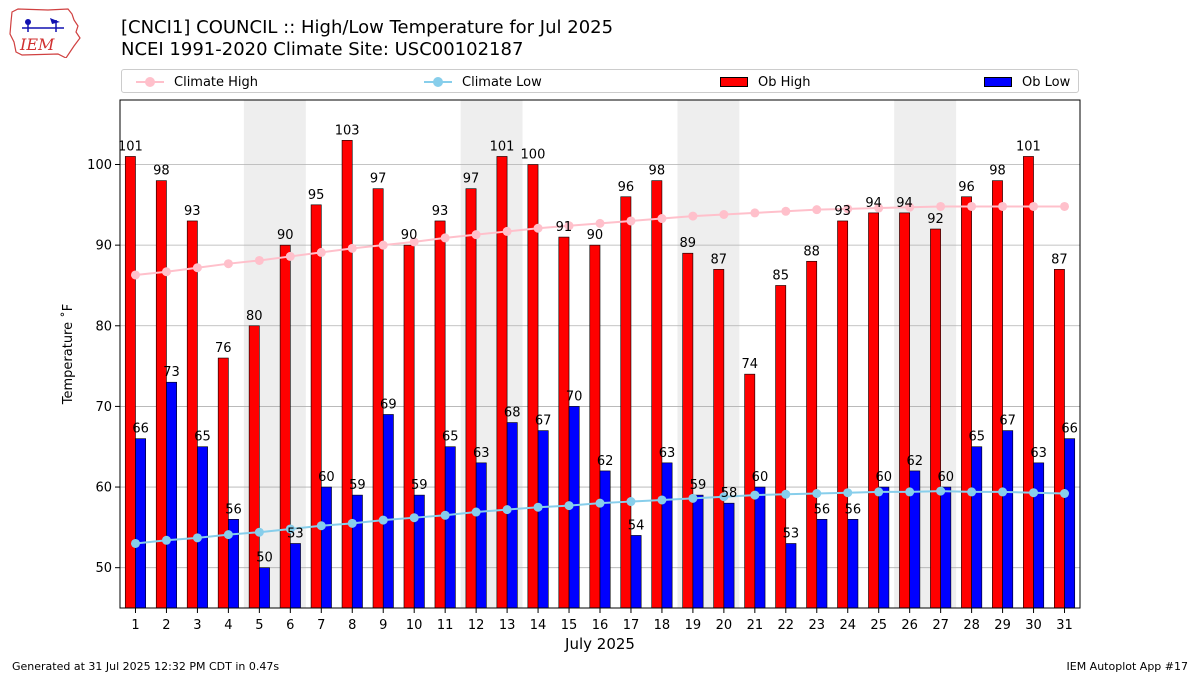  What do you see at coordinates (909, 625) in the screenshot?
I see `x-tick-label-26: 26` at bounding box center [909, 625].